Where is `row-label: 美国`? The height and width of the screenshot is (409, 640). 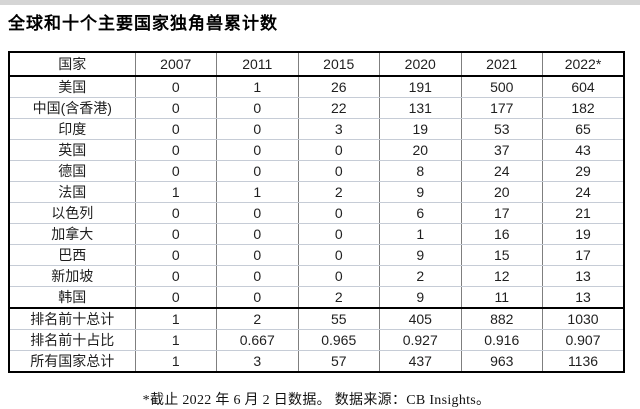
row-label: 美国 is located at coordinates (72, 87).